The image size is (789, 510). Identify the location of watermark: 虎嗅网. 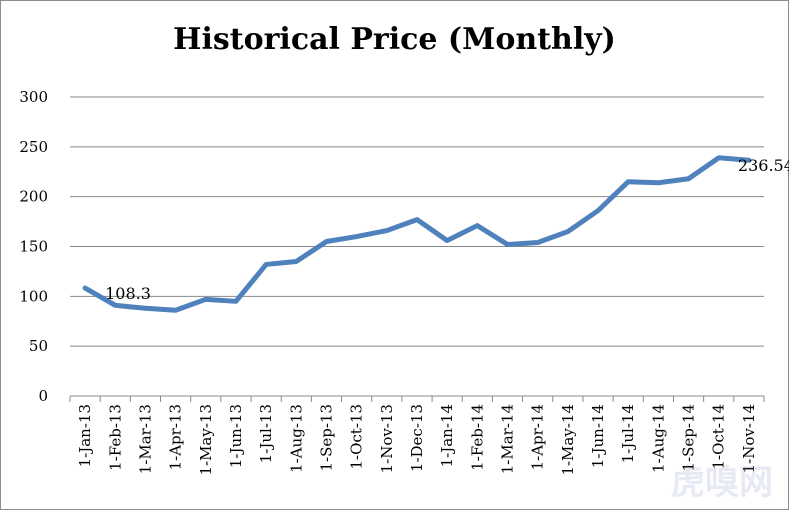
(722, 483).